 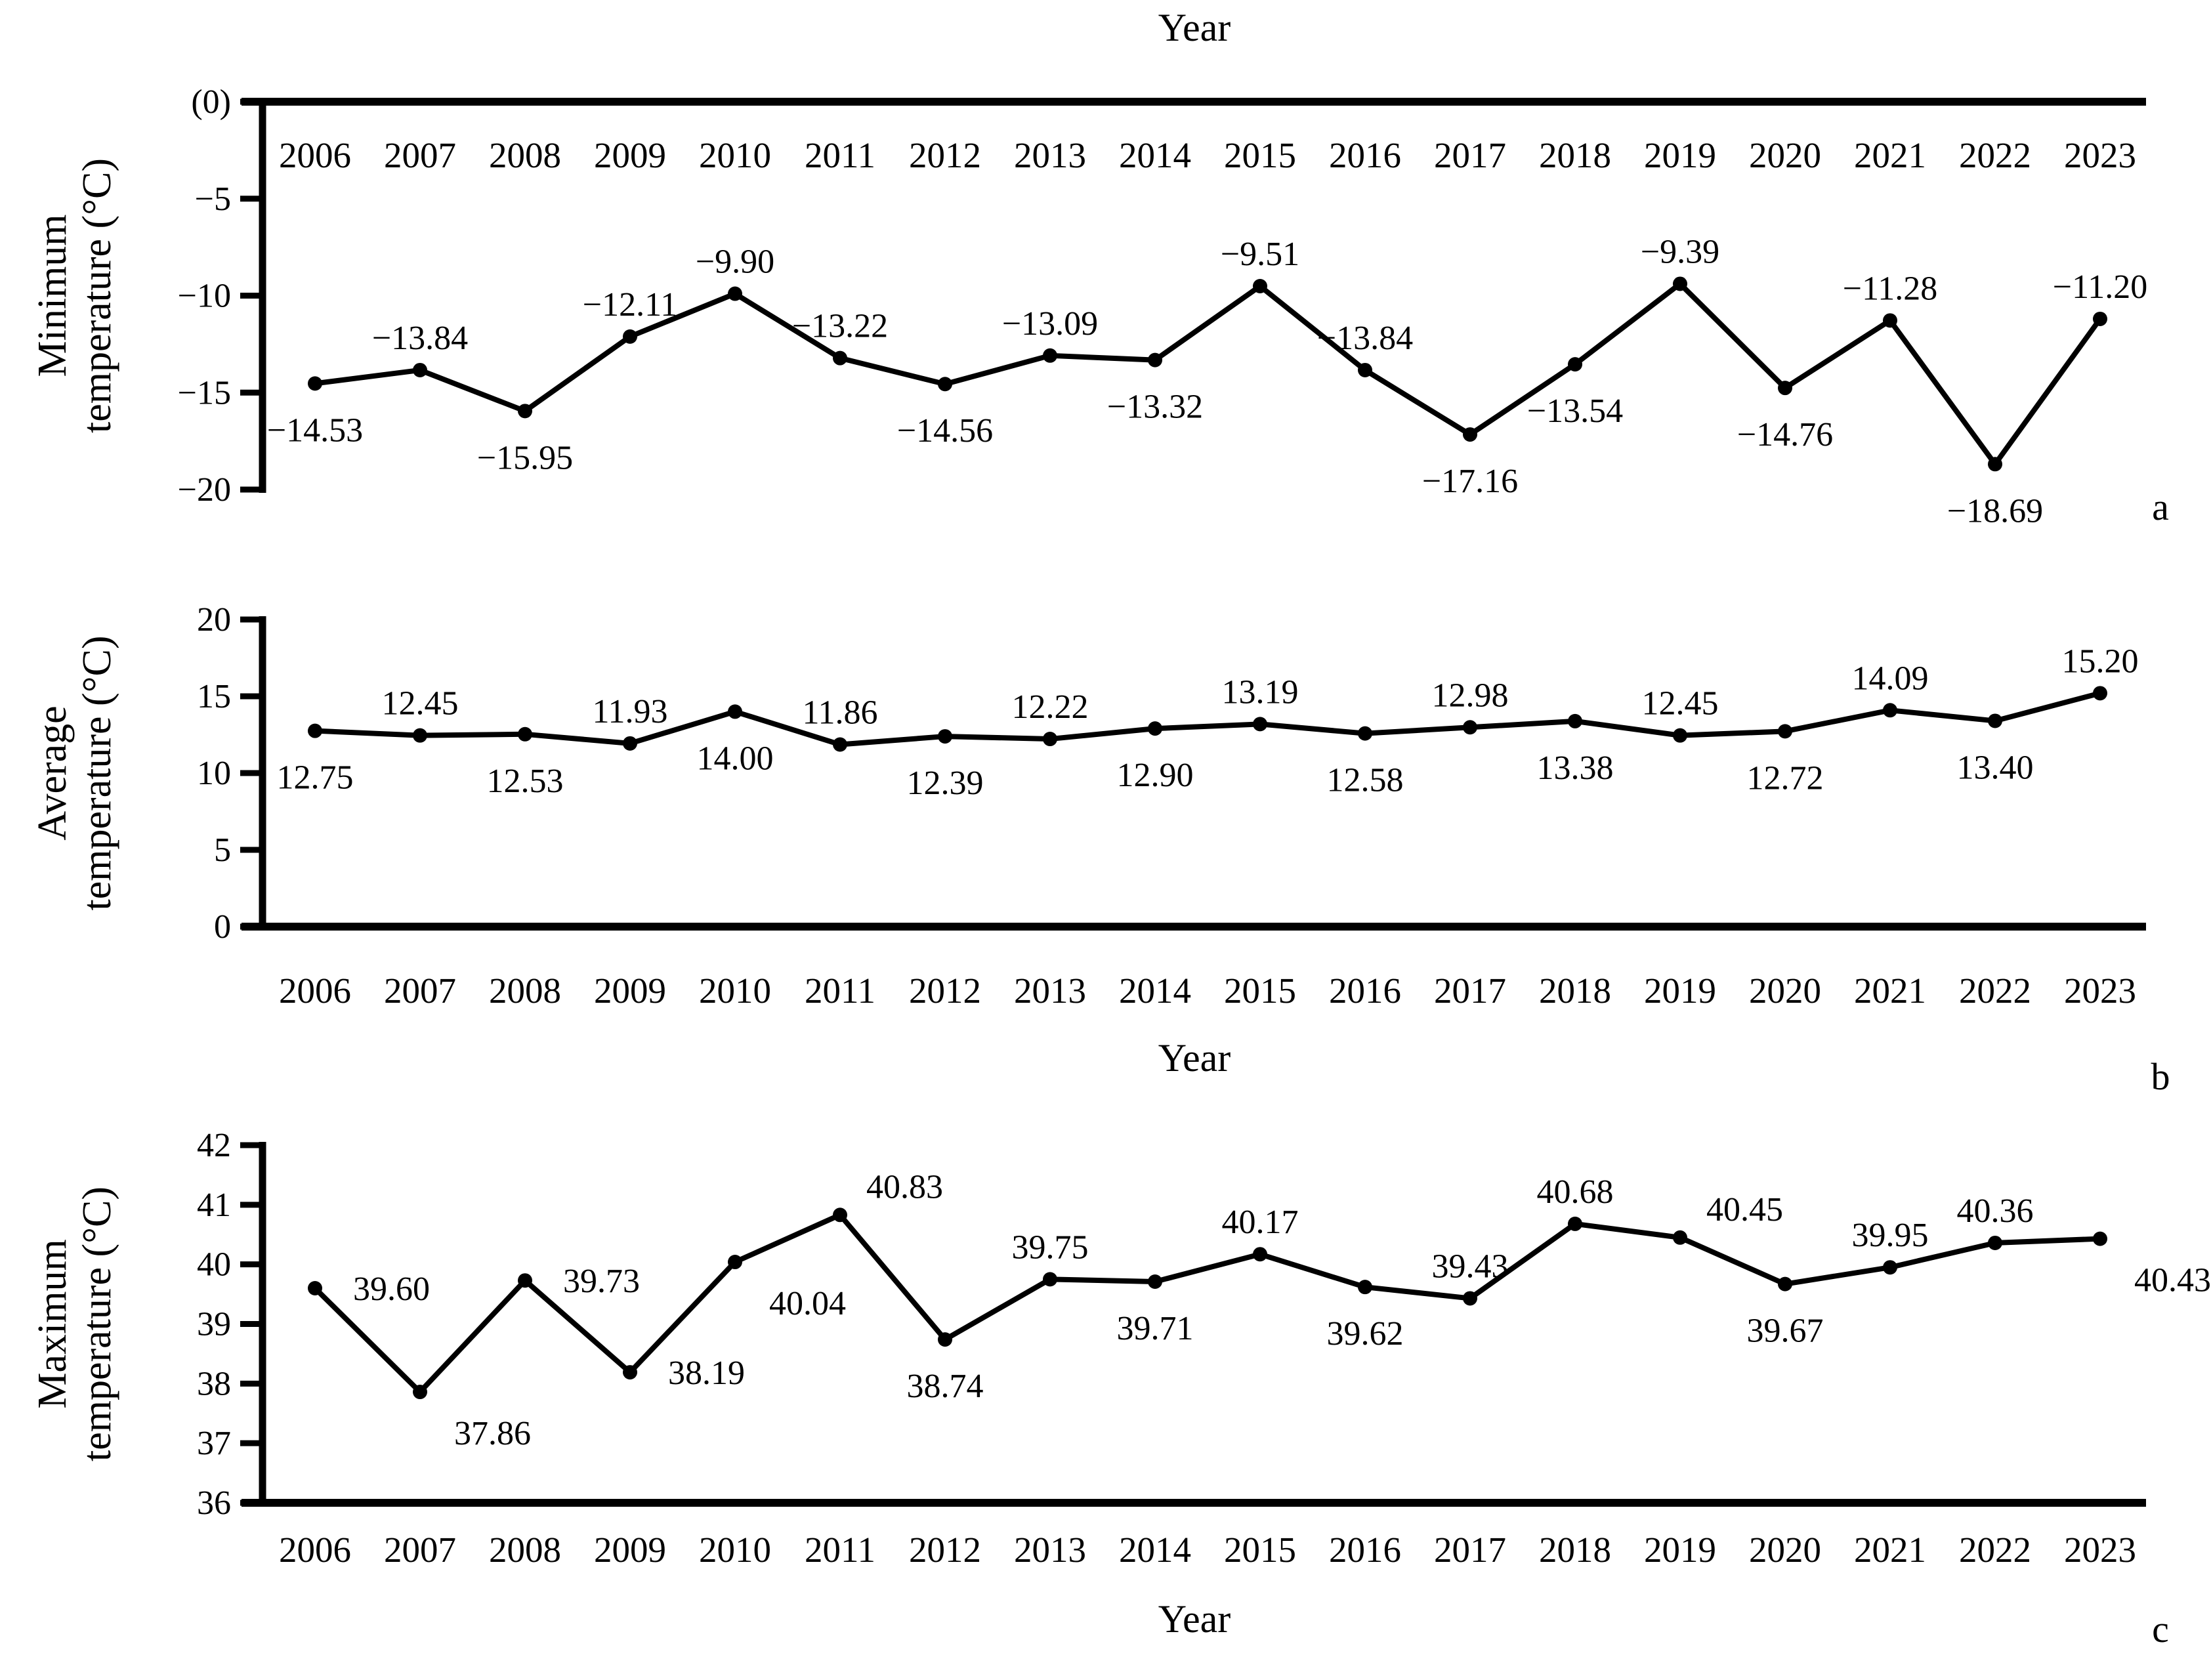 What do you see at coordinates (315, 991) in the screenshot?
I see `x-tick-label: 2006` at bounding box center [315, 991].